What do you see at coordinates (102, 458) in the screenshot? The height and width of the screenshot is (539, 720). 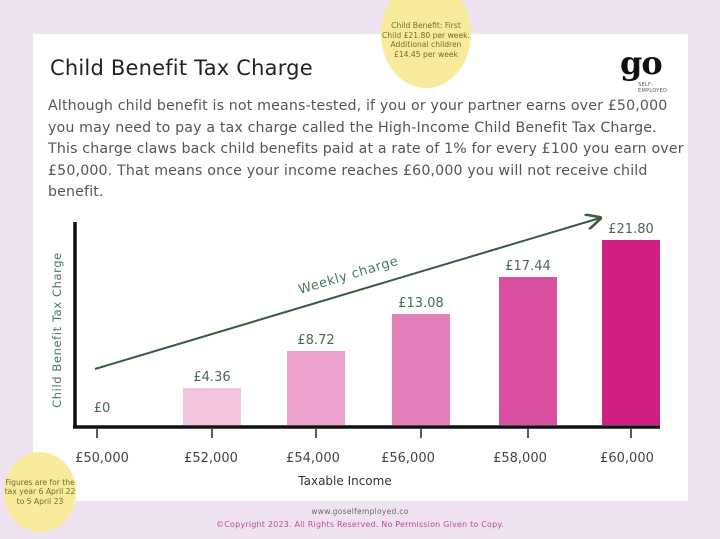 I see `x-tick-label: £50,000` at bounding box center [102, 458].